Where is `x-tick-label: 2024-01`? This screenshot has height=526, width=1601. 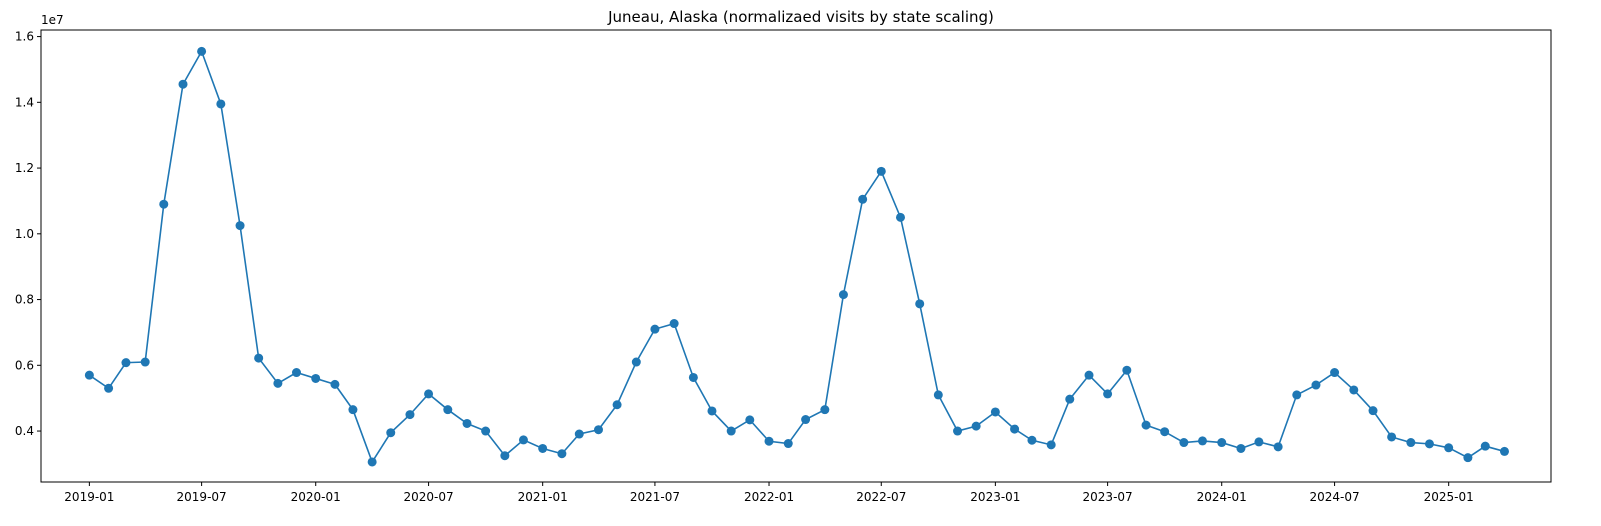
x-tick-label: 2024-01 is located at coordinates (1222, 497).